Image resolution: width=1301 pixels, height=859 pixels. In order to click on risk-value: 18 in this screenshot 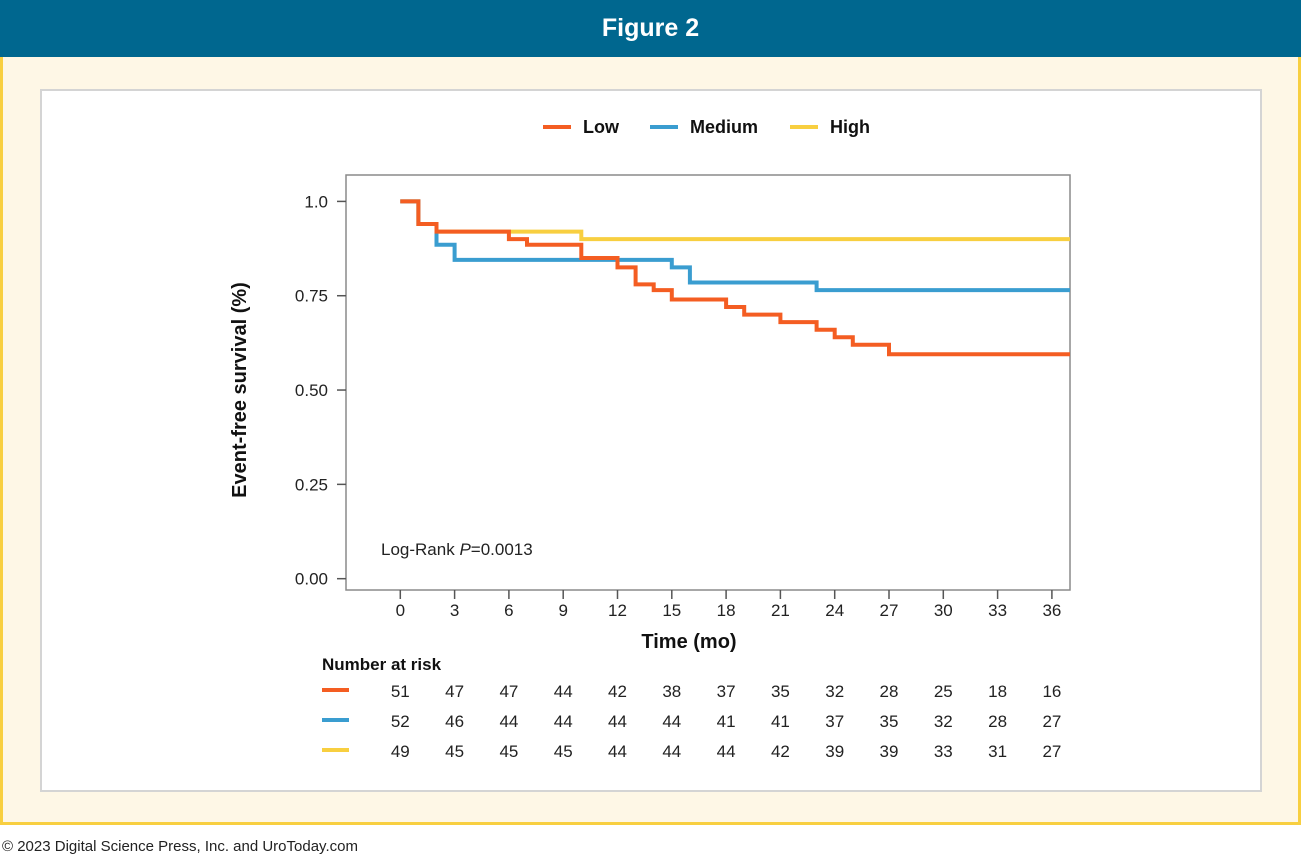, I will do `click(997, 691)`.